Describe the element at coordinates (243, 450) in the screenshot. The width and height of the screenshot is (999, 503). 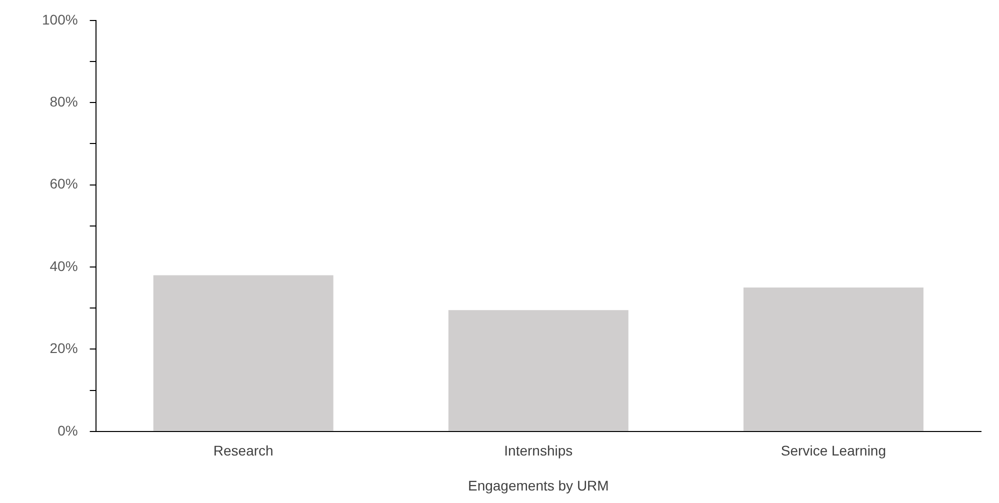
I see `x-tick-label: Research` at that location.